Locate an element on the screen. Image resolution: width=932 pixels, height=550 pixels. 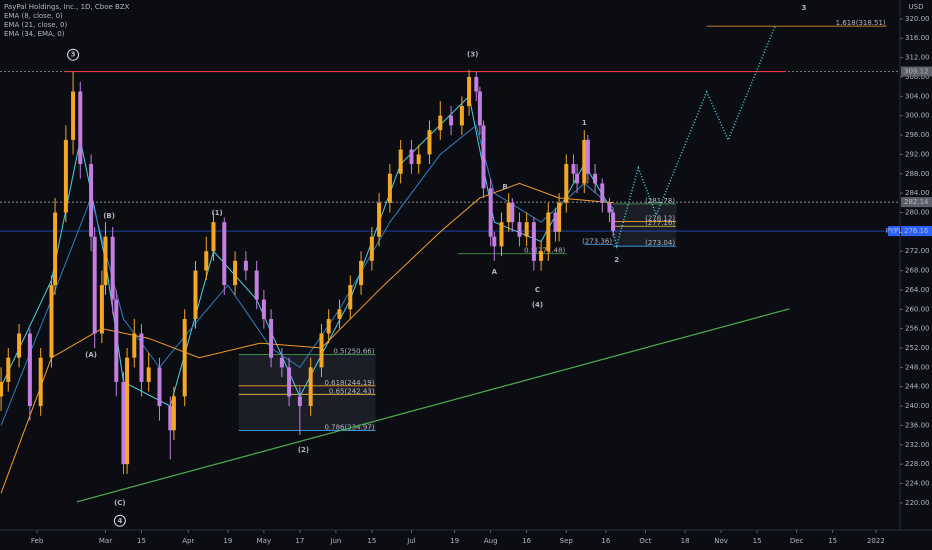
x-tick-label: 2022 is located at coordinates (876, 541).